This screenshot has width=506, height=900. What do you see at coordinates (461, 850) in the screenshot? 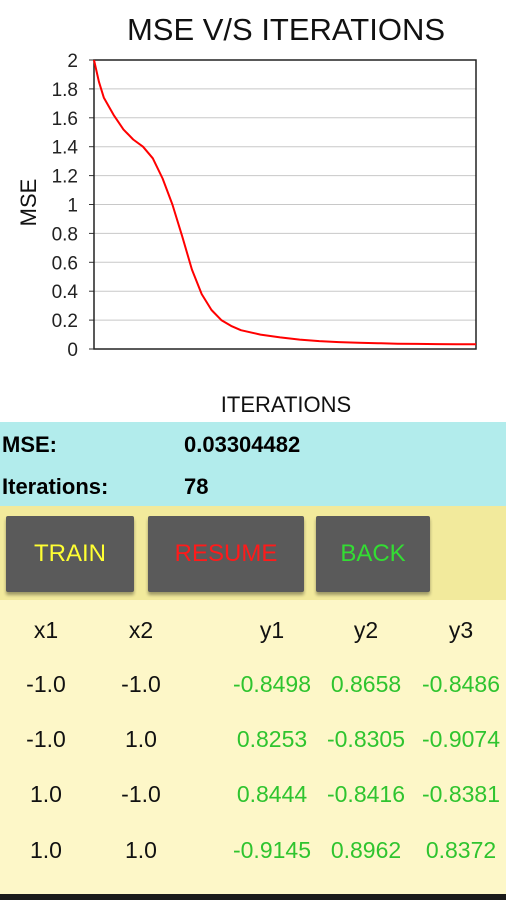
I see `output-cell: 0.8372` at bounding box center [461, 850].